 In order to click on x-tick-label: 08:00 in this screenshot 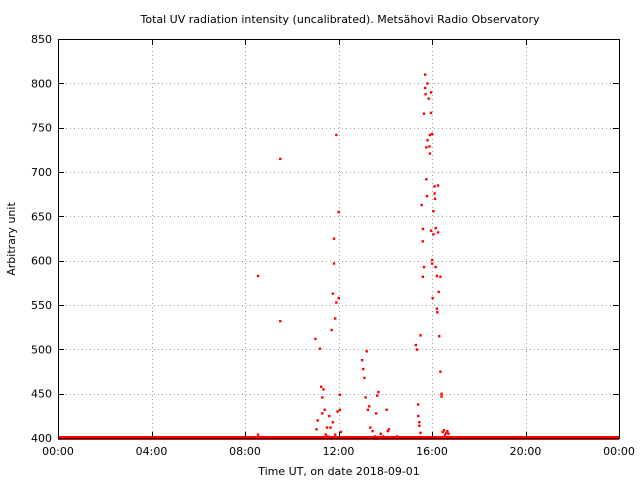, I will do `click(245, 451)`.